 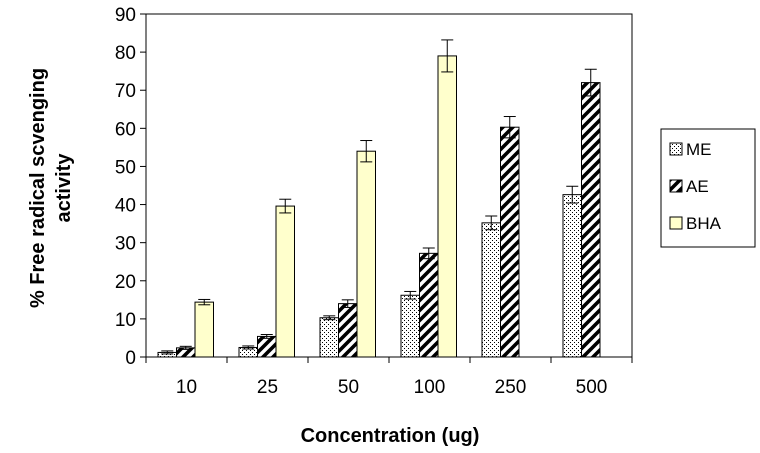 I want to click on y-tick-label: 30, so click(x=125, y=244).